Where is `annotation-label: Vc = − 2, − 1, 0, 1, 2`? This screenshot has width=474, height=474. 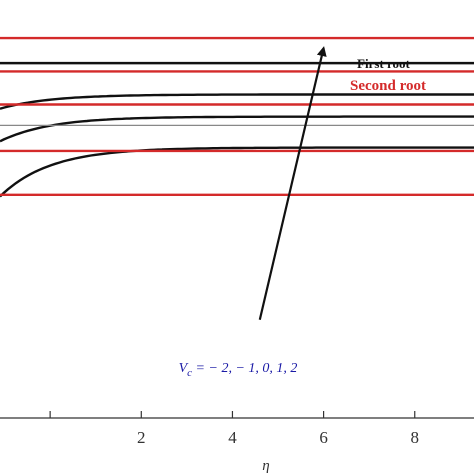 annotation-label: Vc = − 2, − 1, 0, 1, 2 is located at coordinates (238, 370).